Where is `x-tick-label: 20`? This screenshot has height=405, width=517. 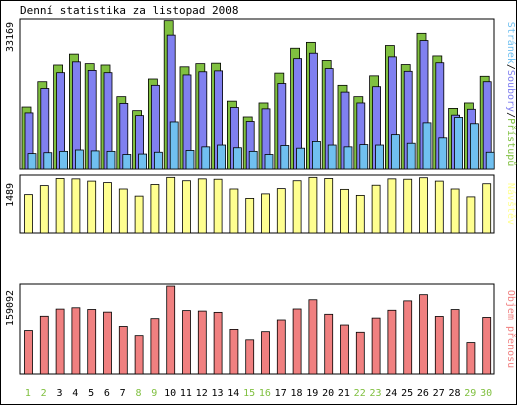
x-tick-label: 20 is located at coordinates (328, 393).